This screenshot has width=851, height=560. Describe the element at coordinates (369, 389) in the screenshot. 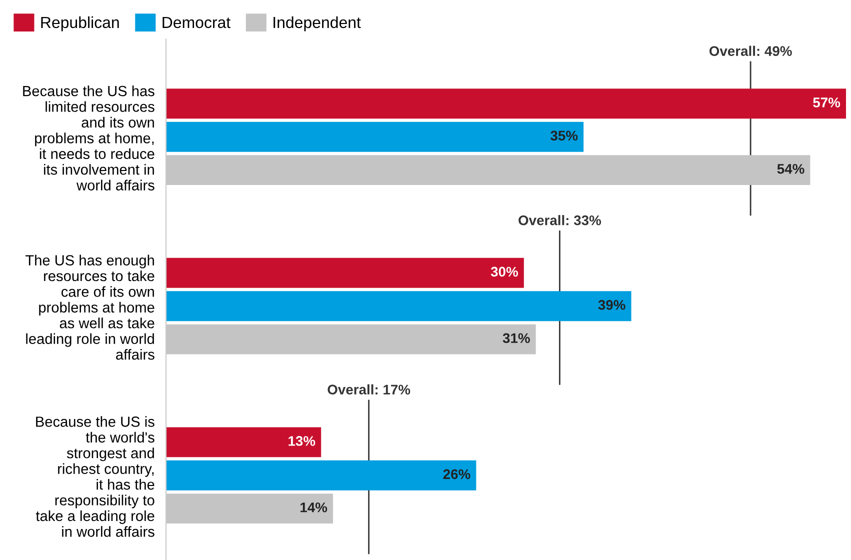

I see `ref-line-label: Overall: 17%` at that location.